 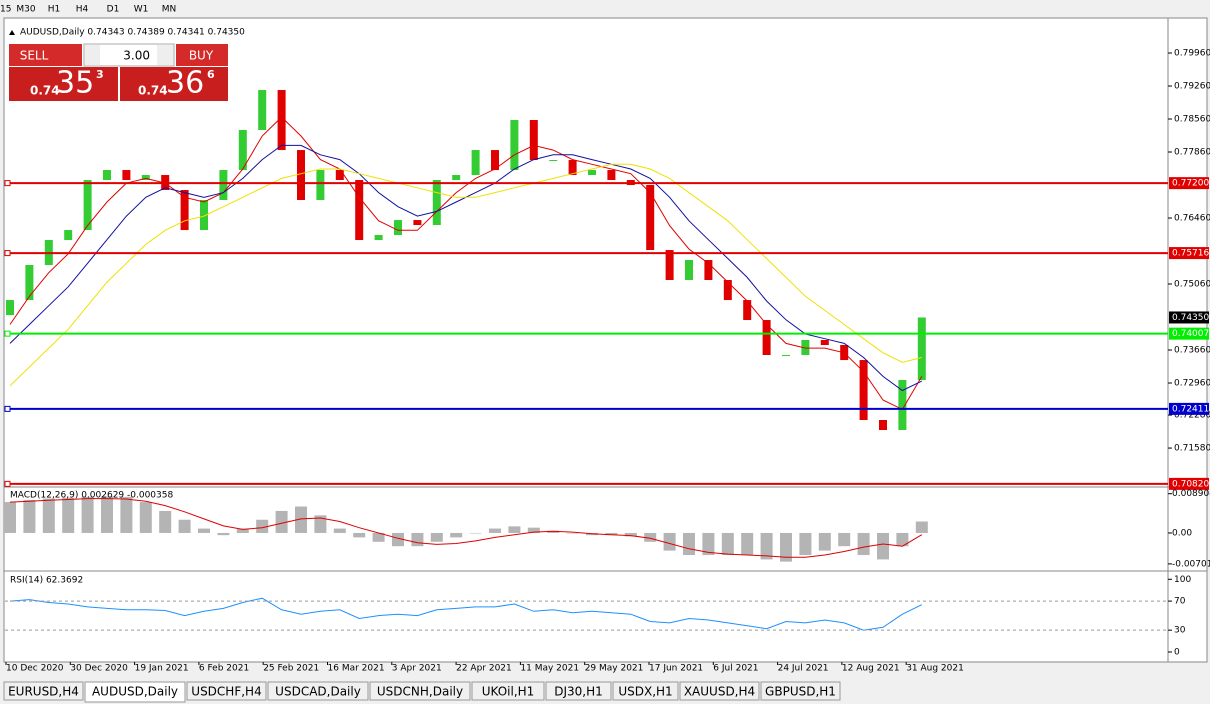 What do you see at coordinates (63, 84) in the screenshot?
I see `sell-price-box` at bounding box center [63, 84].